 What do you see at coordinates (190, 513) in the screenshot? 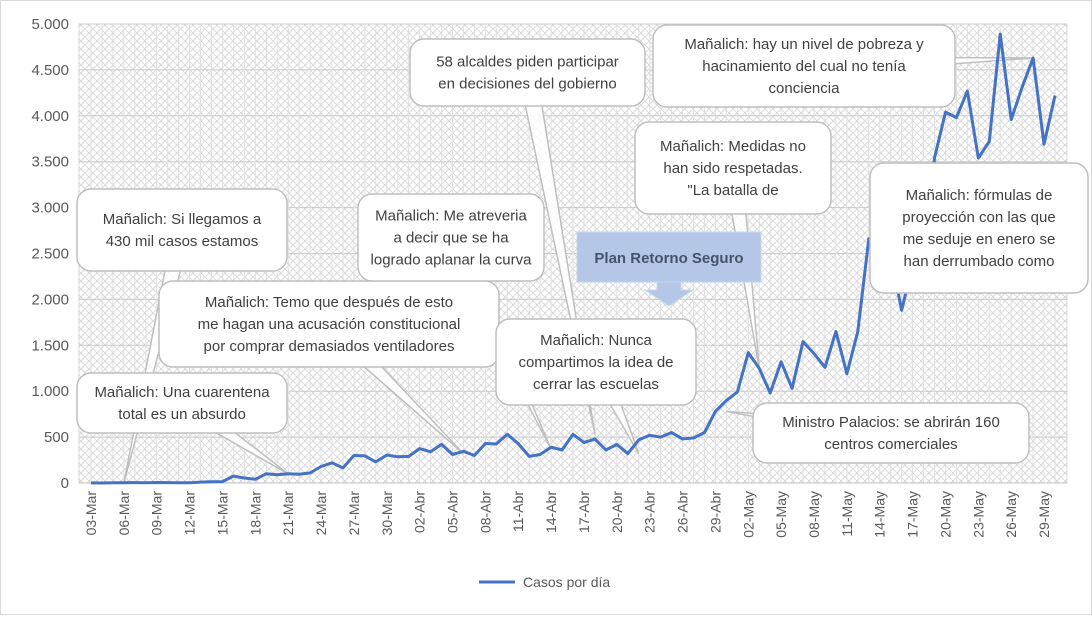
I see `x-tick-label: 12-Mar` at bounding box center [190, 513].